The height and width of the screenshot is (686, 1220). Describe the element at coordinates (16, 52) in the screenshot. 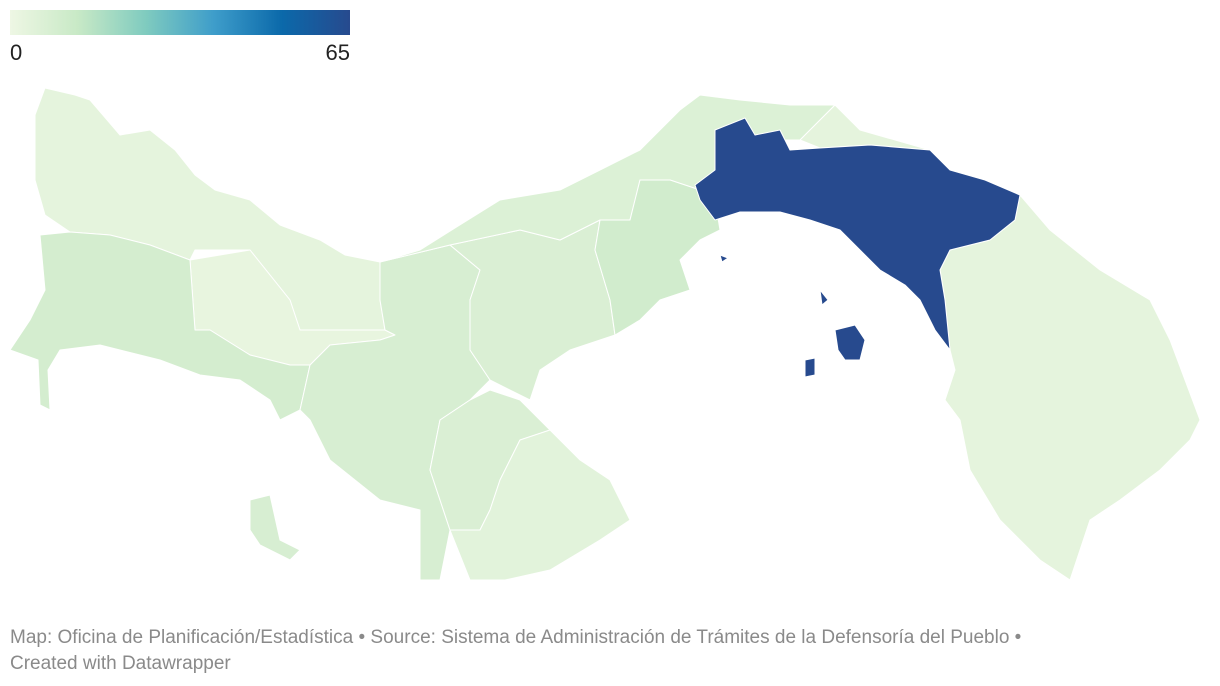

I see `legend-min: 0` at that location.